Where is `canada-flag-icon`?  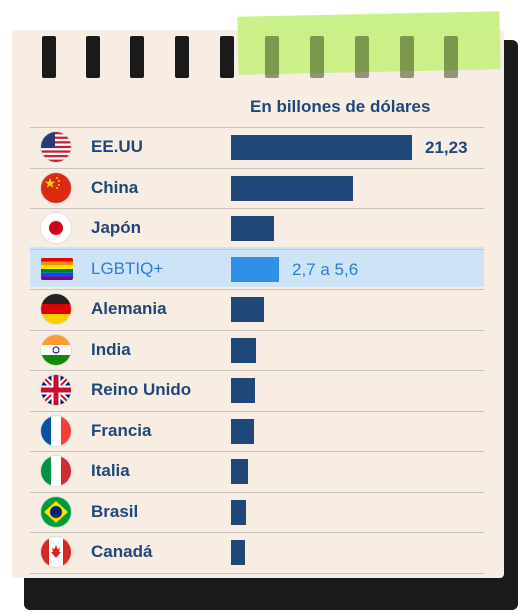
canada-flag-icon is located at coordinates (56, 552).